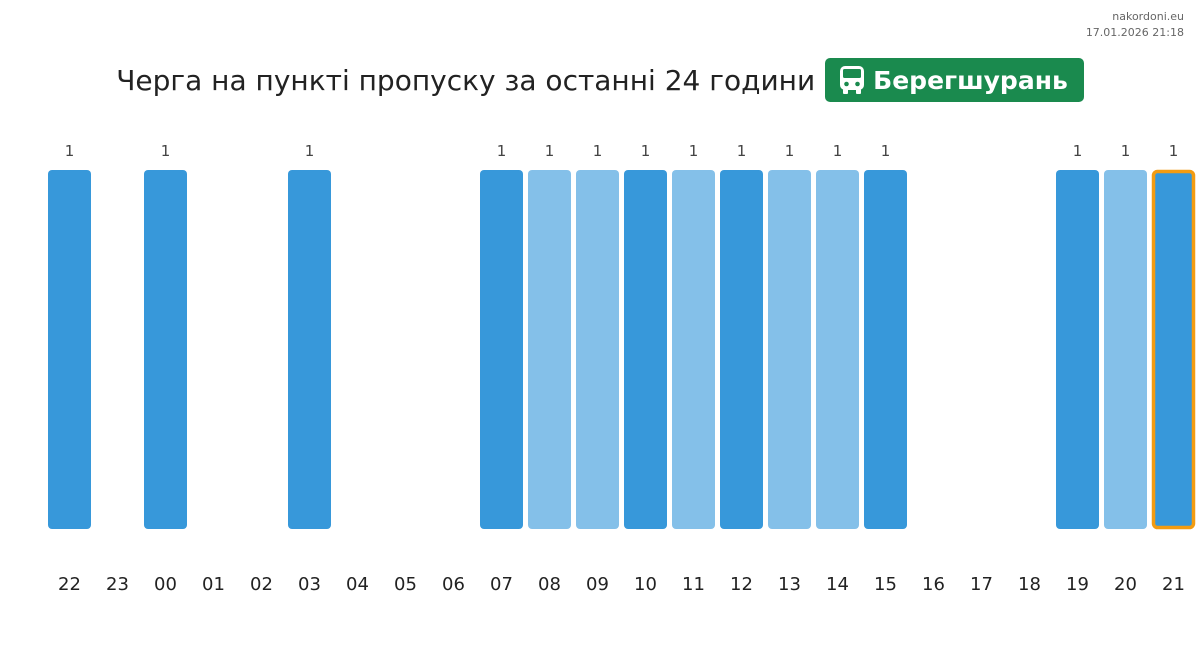  I want to click on timestamp: 17.01.2026 21:18, so click(1134, 32).